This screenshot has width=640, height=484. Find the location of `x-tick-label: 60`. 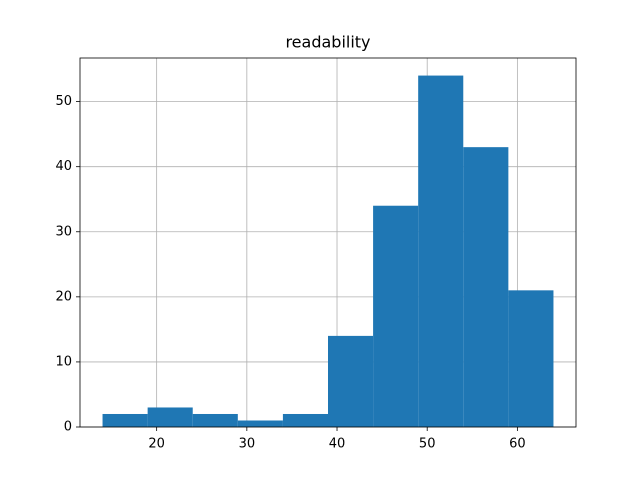

x-tick-label: 60 is located at coordinates (517, 444).